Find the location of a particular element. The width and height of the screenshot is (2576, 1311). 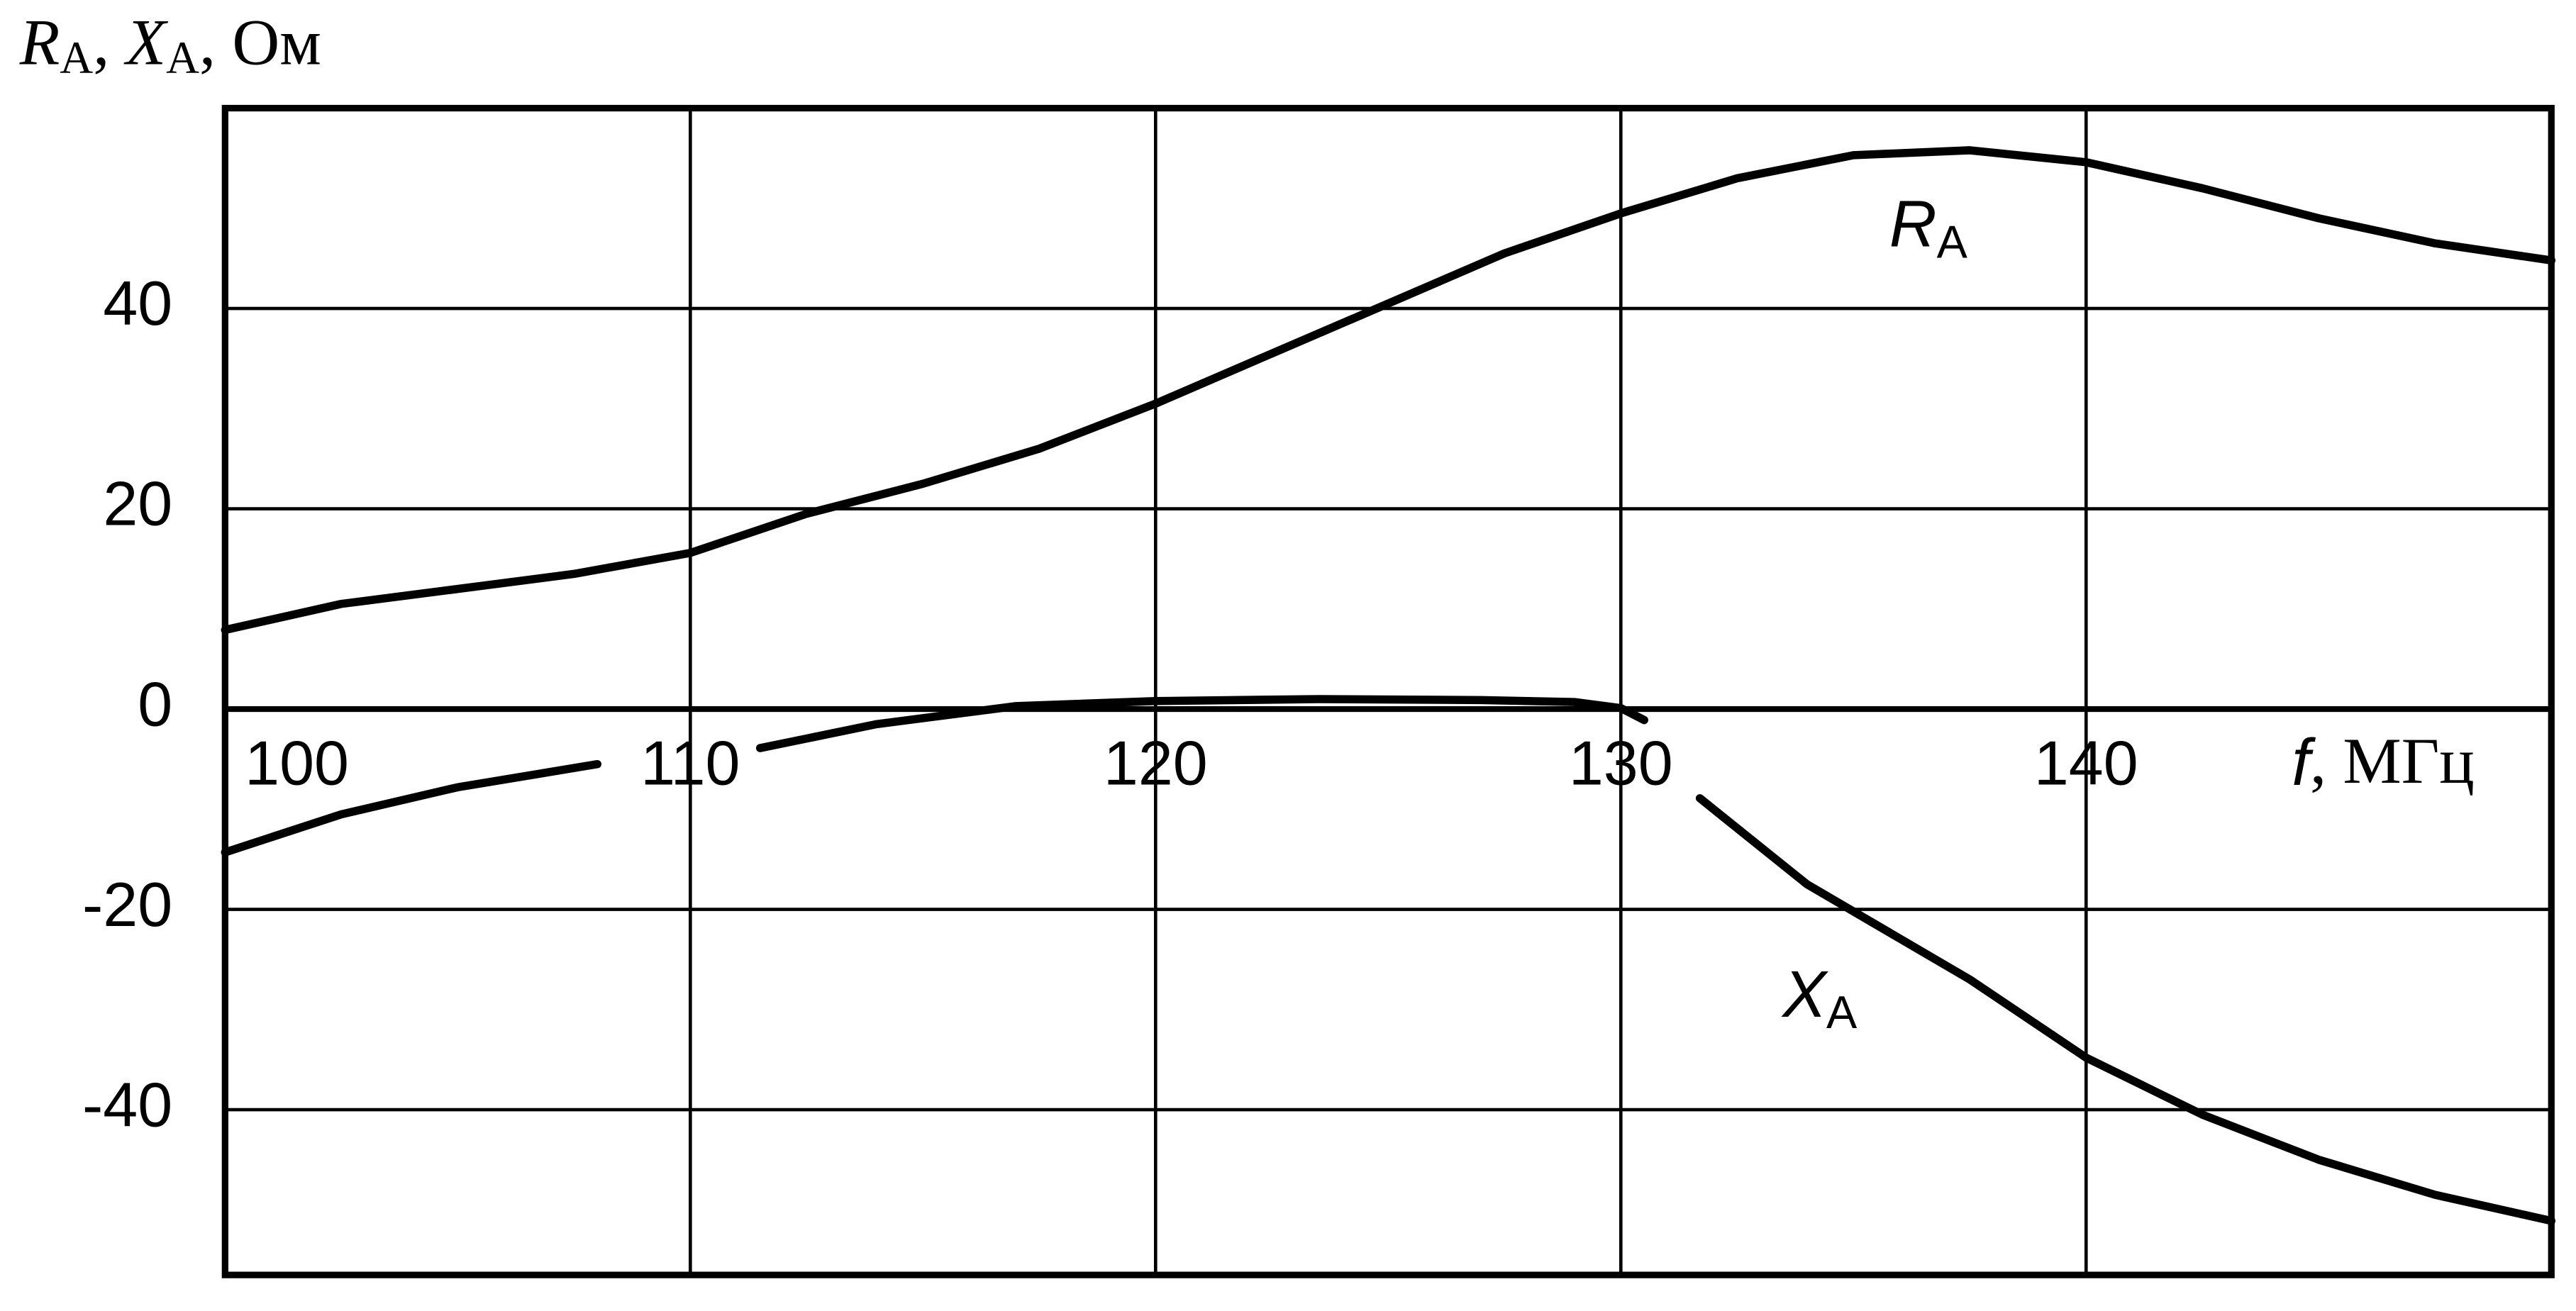

y-tick-label: 20 is located at coordinates (137, 504).